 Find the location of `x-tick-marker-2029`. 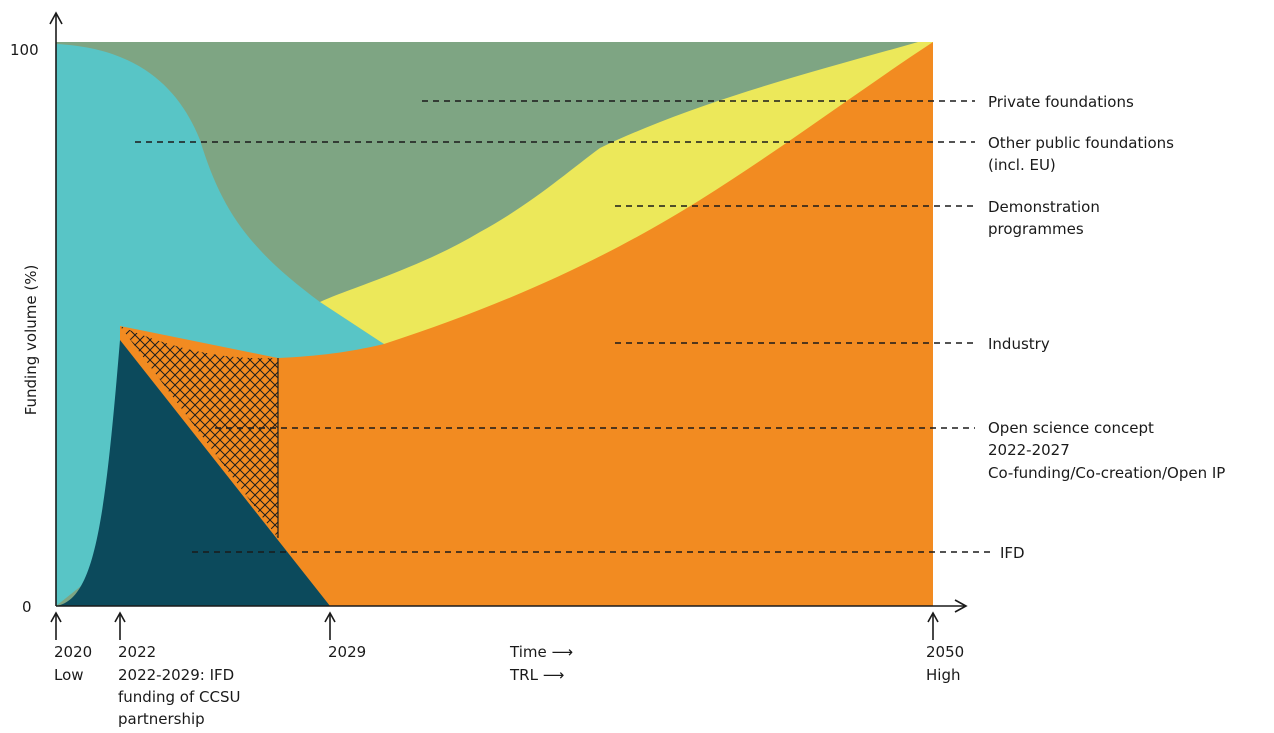

x-tick-marker-2029 is located at coordinates (330, 625).